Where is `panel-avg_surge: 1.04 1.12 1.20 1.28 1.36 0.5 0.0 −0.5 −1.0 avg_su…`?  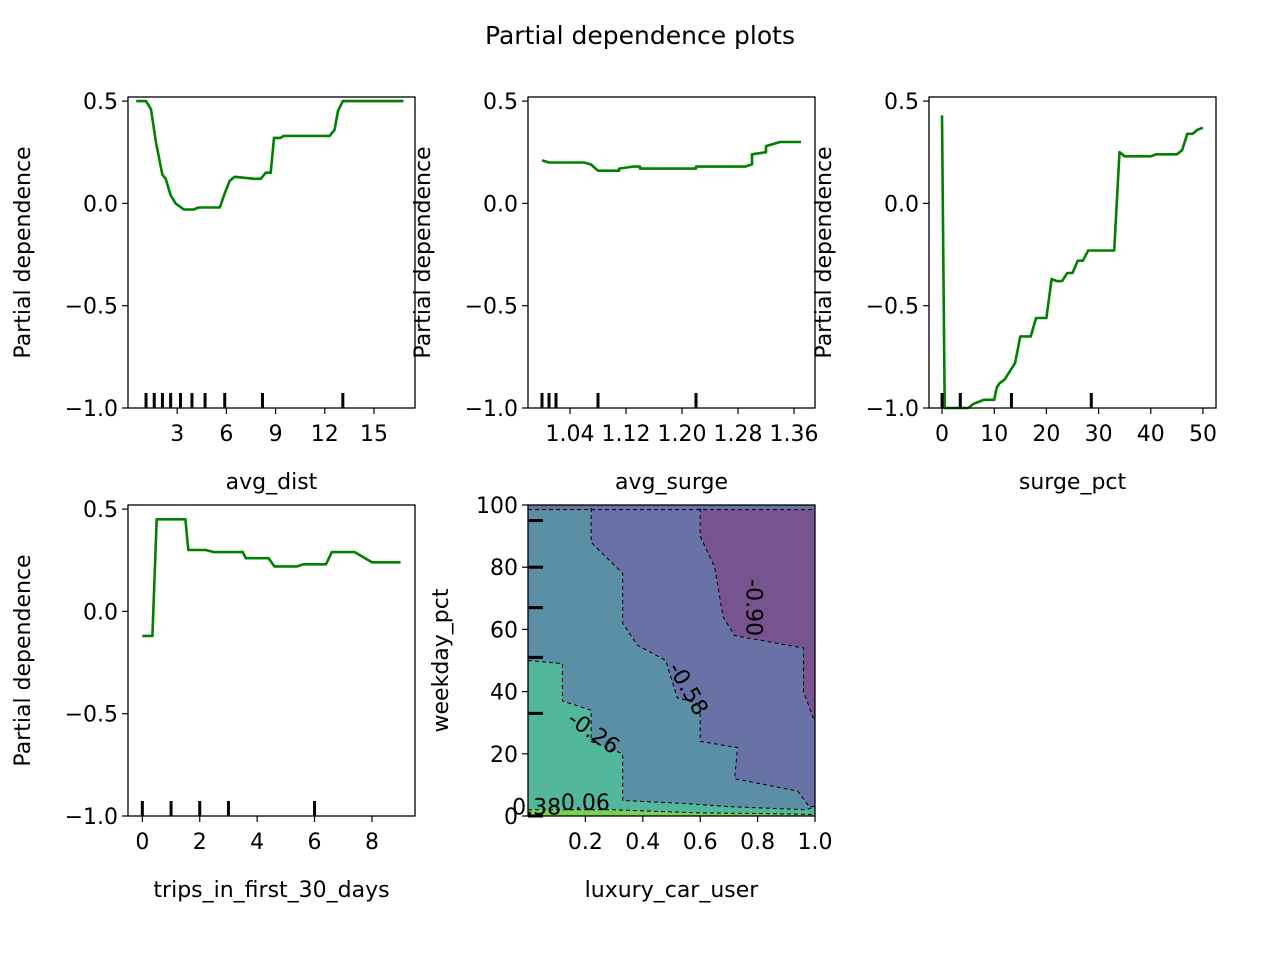
panel-avg_surge: 1.04 1.12 1.20 1.28 1.36 0.5 0.0 −0.5 −1.0 avg_su… is located at coordinates (614, 292).